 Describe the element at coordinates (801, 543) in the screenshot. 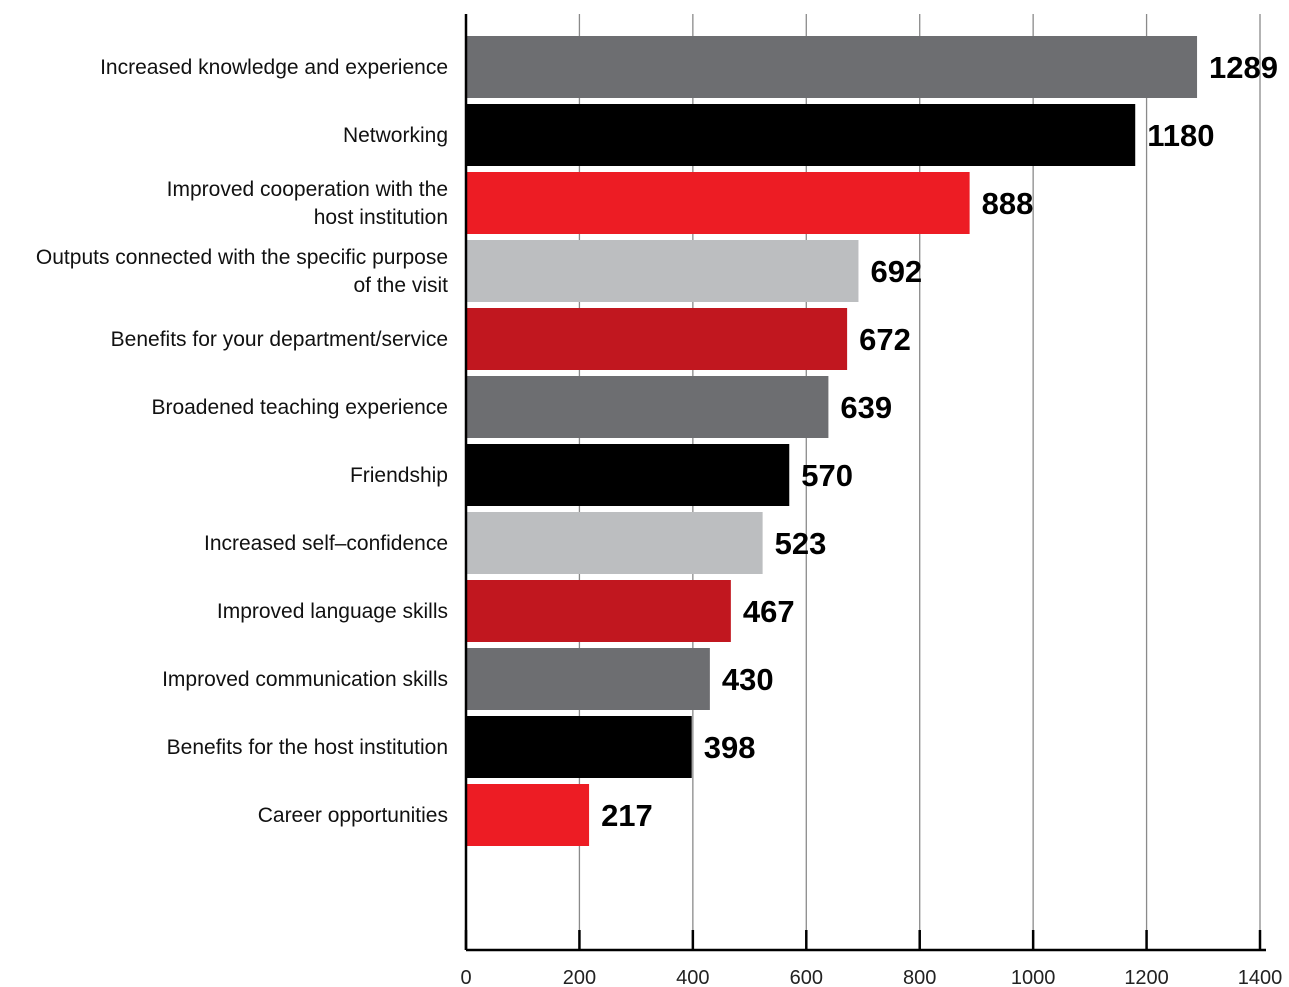

I see `value-label: 523` at that location.